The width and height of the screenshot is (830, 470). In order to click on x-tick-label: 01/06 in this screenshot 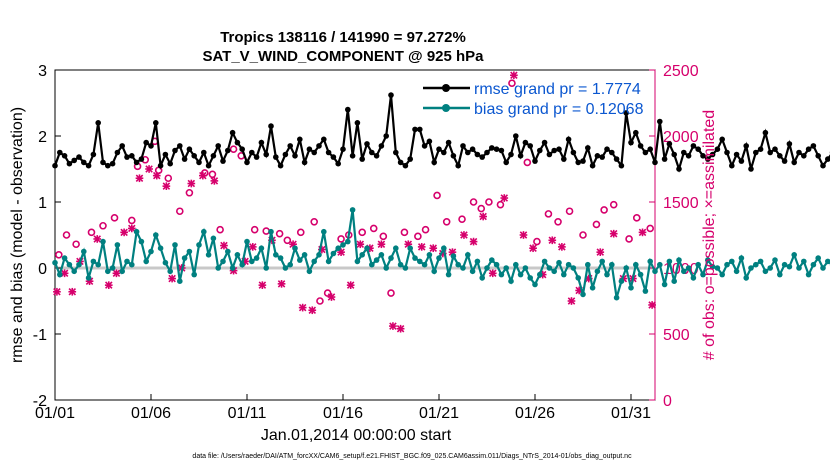, I will do `click(151, 413)`.